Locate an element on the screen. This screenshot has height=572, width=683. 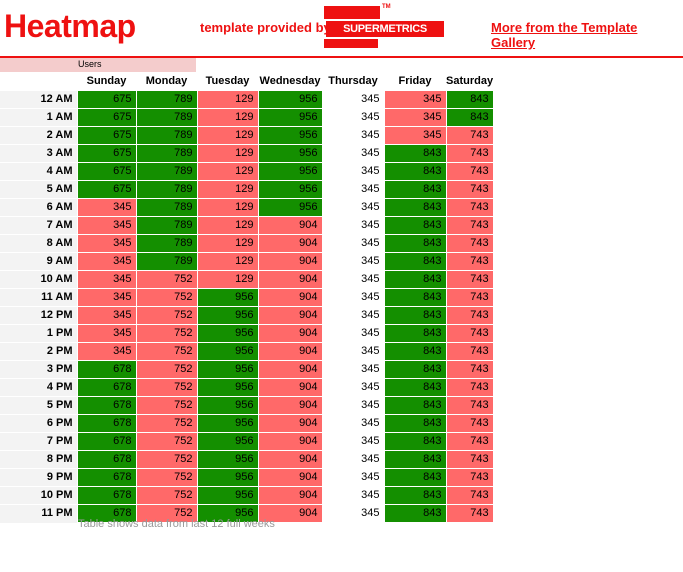
column-header: Tuesday is located at coordinates (227, 81).